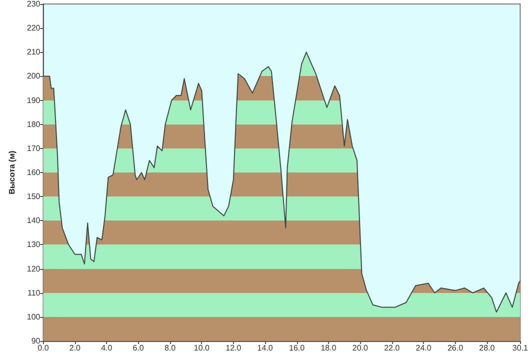 The image size is (531, 354). I want to click on x-tick-label: 10.0, so click(202, 348).